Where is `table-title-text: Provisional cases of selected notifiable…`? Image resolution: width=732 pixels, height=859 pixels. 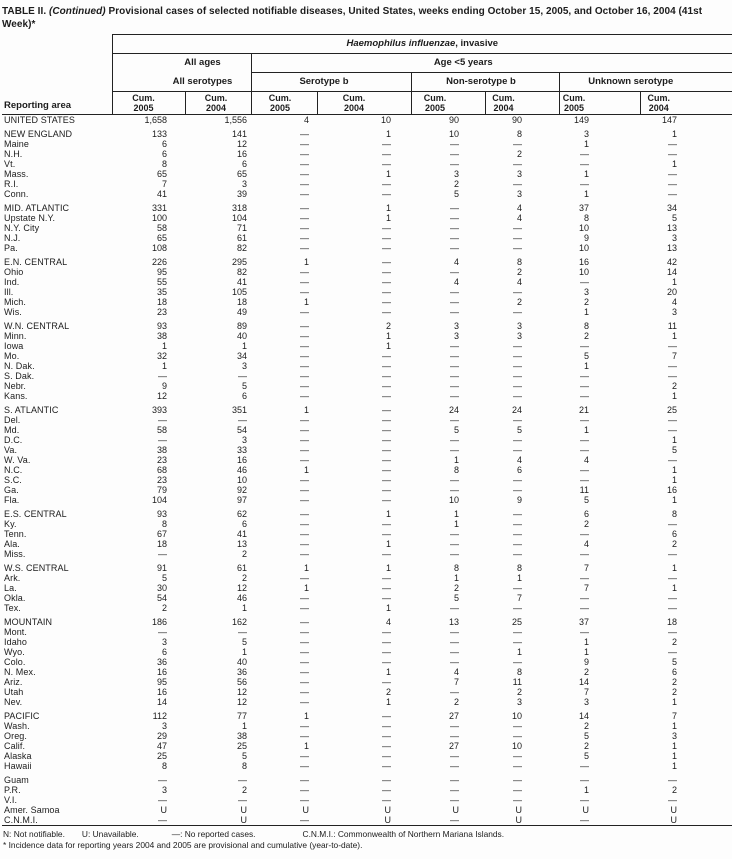
table-title-text: Provisional cases of selected notifiable… is located at coordinates (352, 18).